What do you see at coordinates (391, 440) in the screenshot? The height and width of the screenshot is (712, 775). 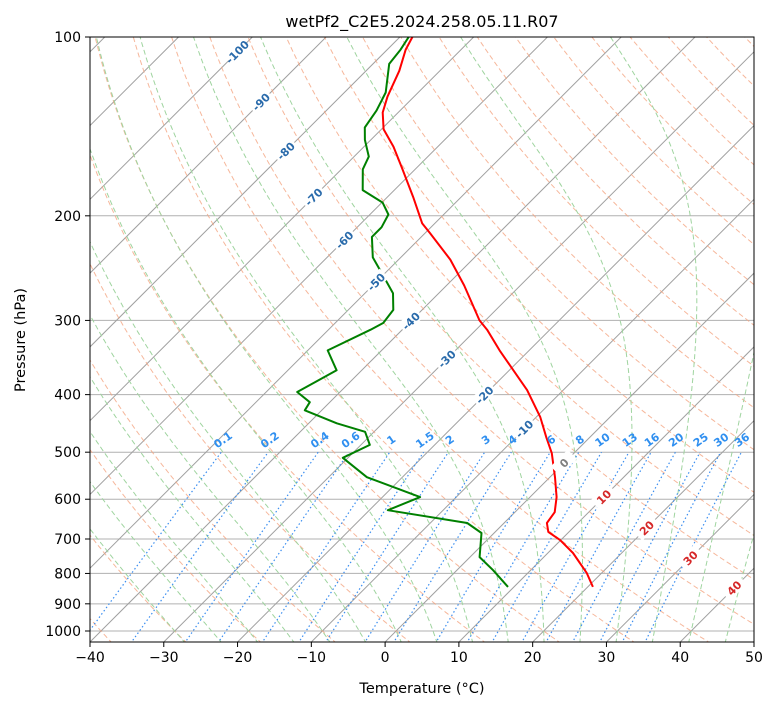 I see `mixing-ratio-label: 1` at bounding box center [391, 440].